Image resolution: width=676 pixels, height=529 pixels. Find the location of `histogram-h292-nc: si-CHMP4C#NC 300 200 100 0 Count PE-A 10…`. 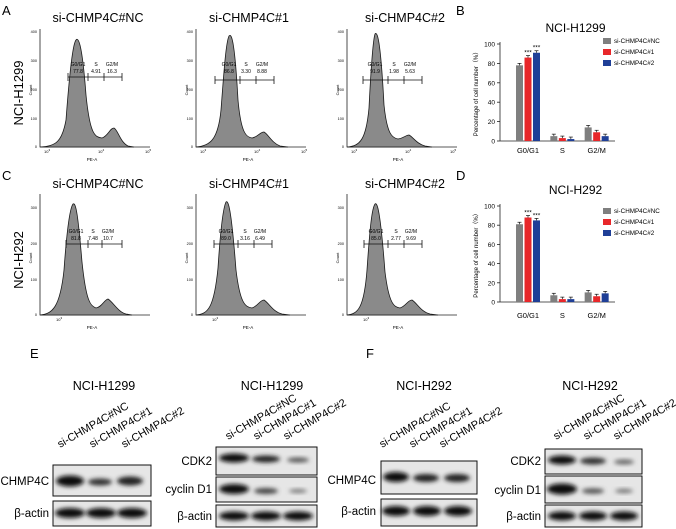

histogram-h292-nc: si-CHMP4C#NC 300 200 100 0 Count PE-A 10… is located at coordinates (89, 253).